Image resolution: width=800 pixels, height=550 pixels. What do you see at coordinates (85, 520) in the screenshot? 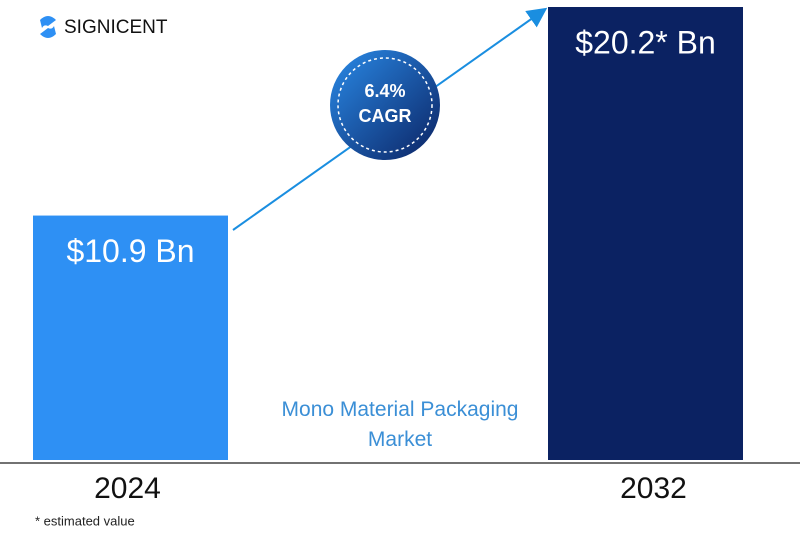
I see `footnote: * estimated value` at bounding box center [85, 520].